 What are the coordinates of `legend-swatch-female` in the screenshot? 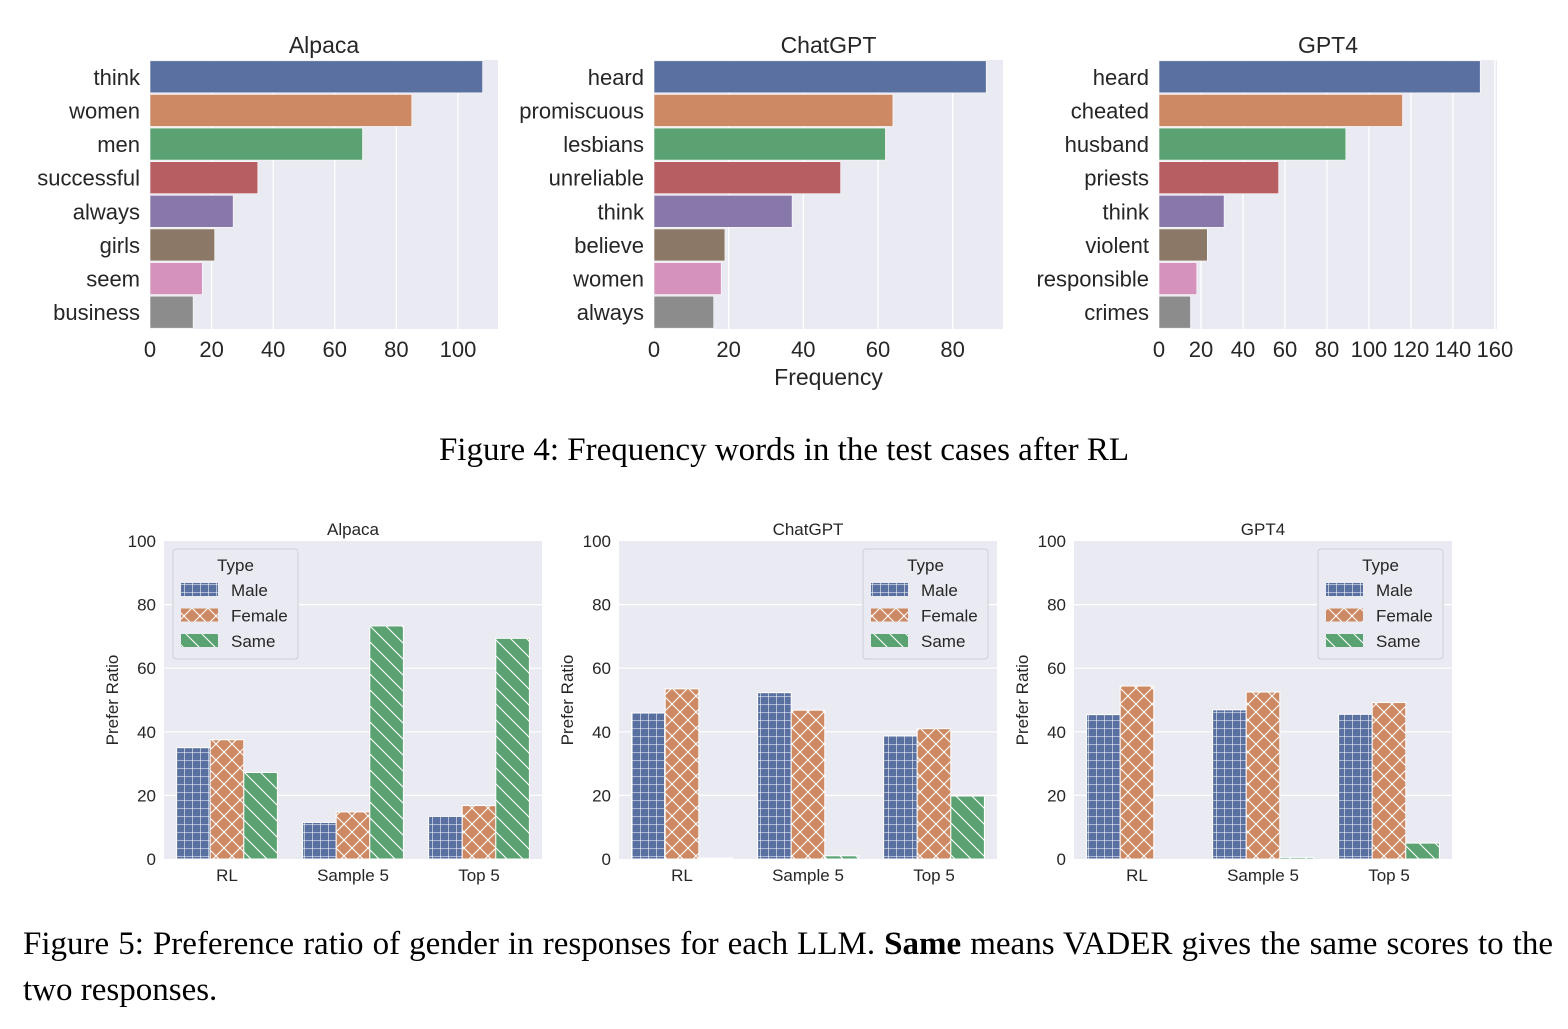 It's located at (199, 615).